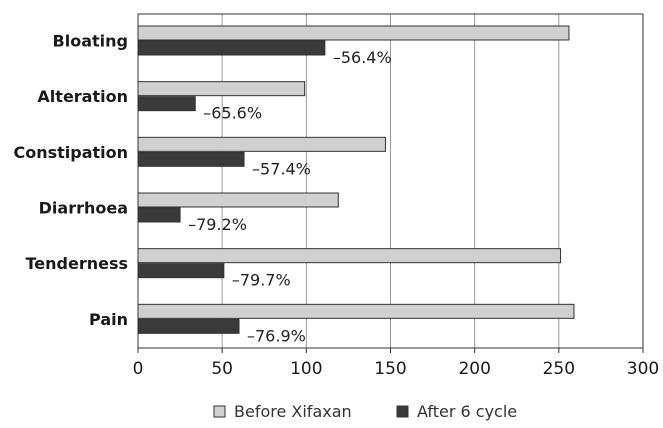 This screenshot has height=428, width=663. I want to click on x-tick-label: 150, so click(390, 369).